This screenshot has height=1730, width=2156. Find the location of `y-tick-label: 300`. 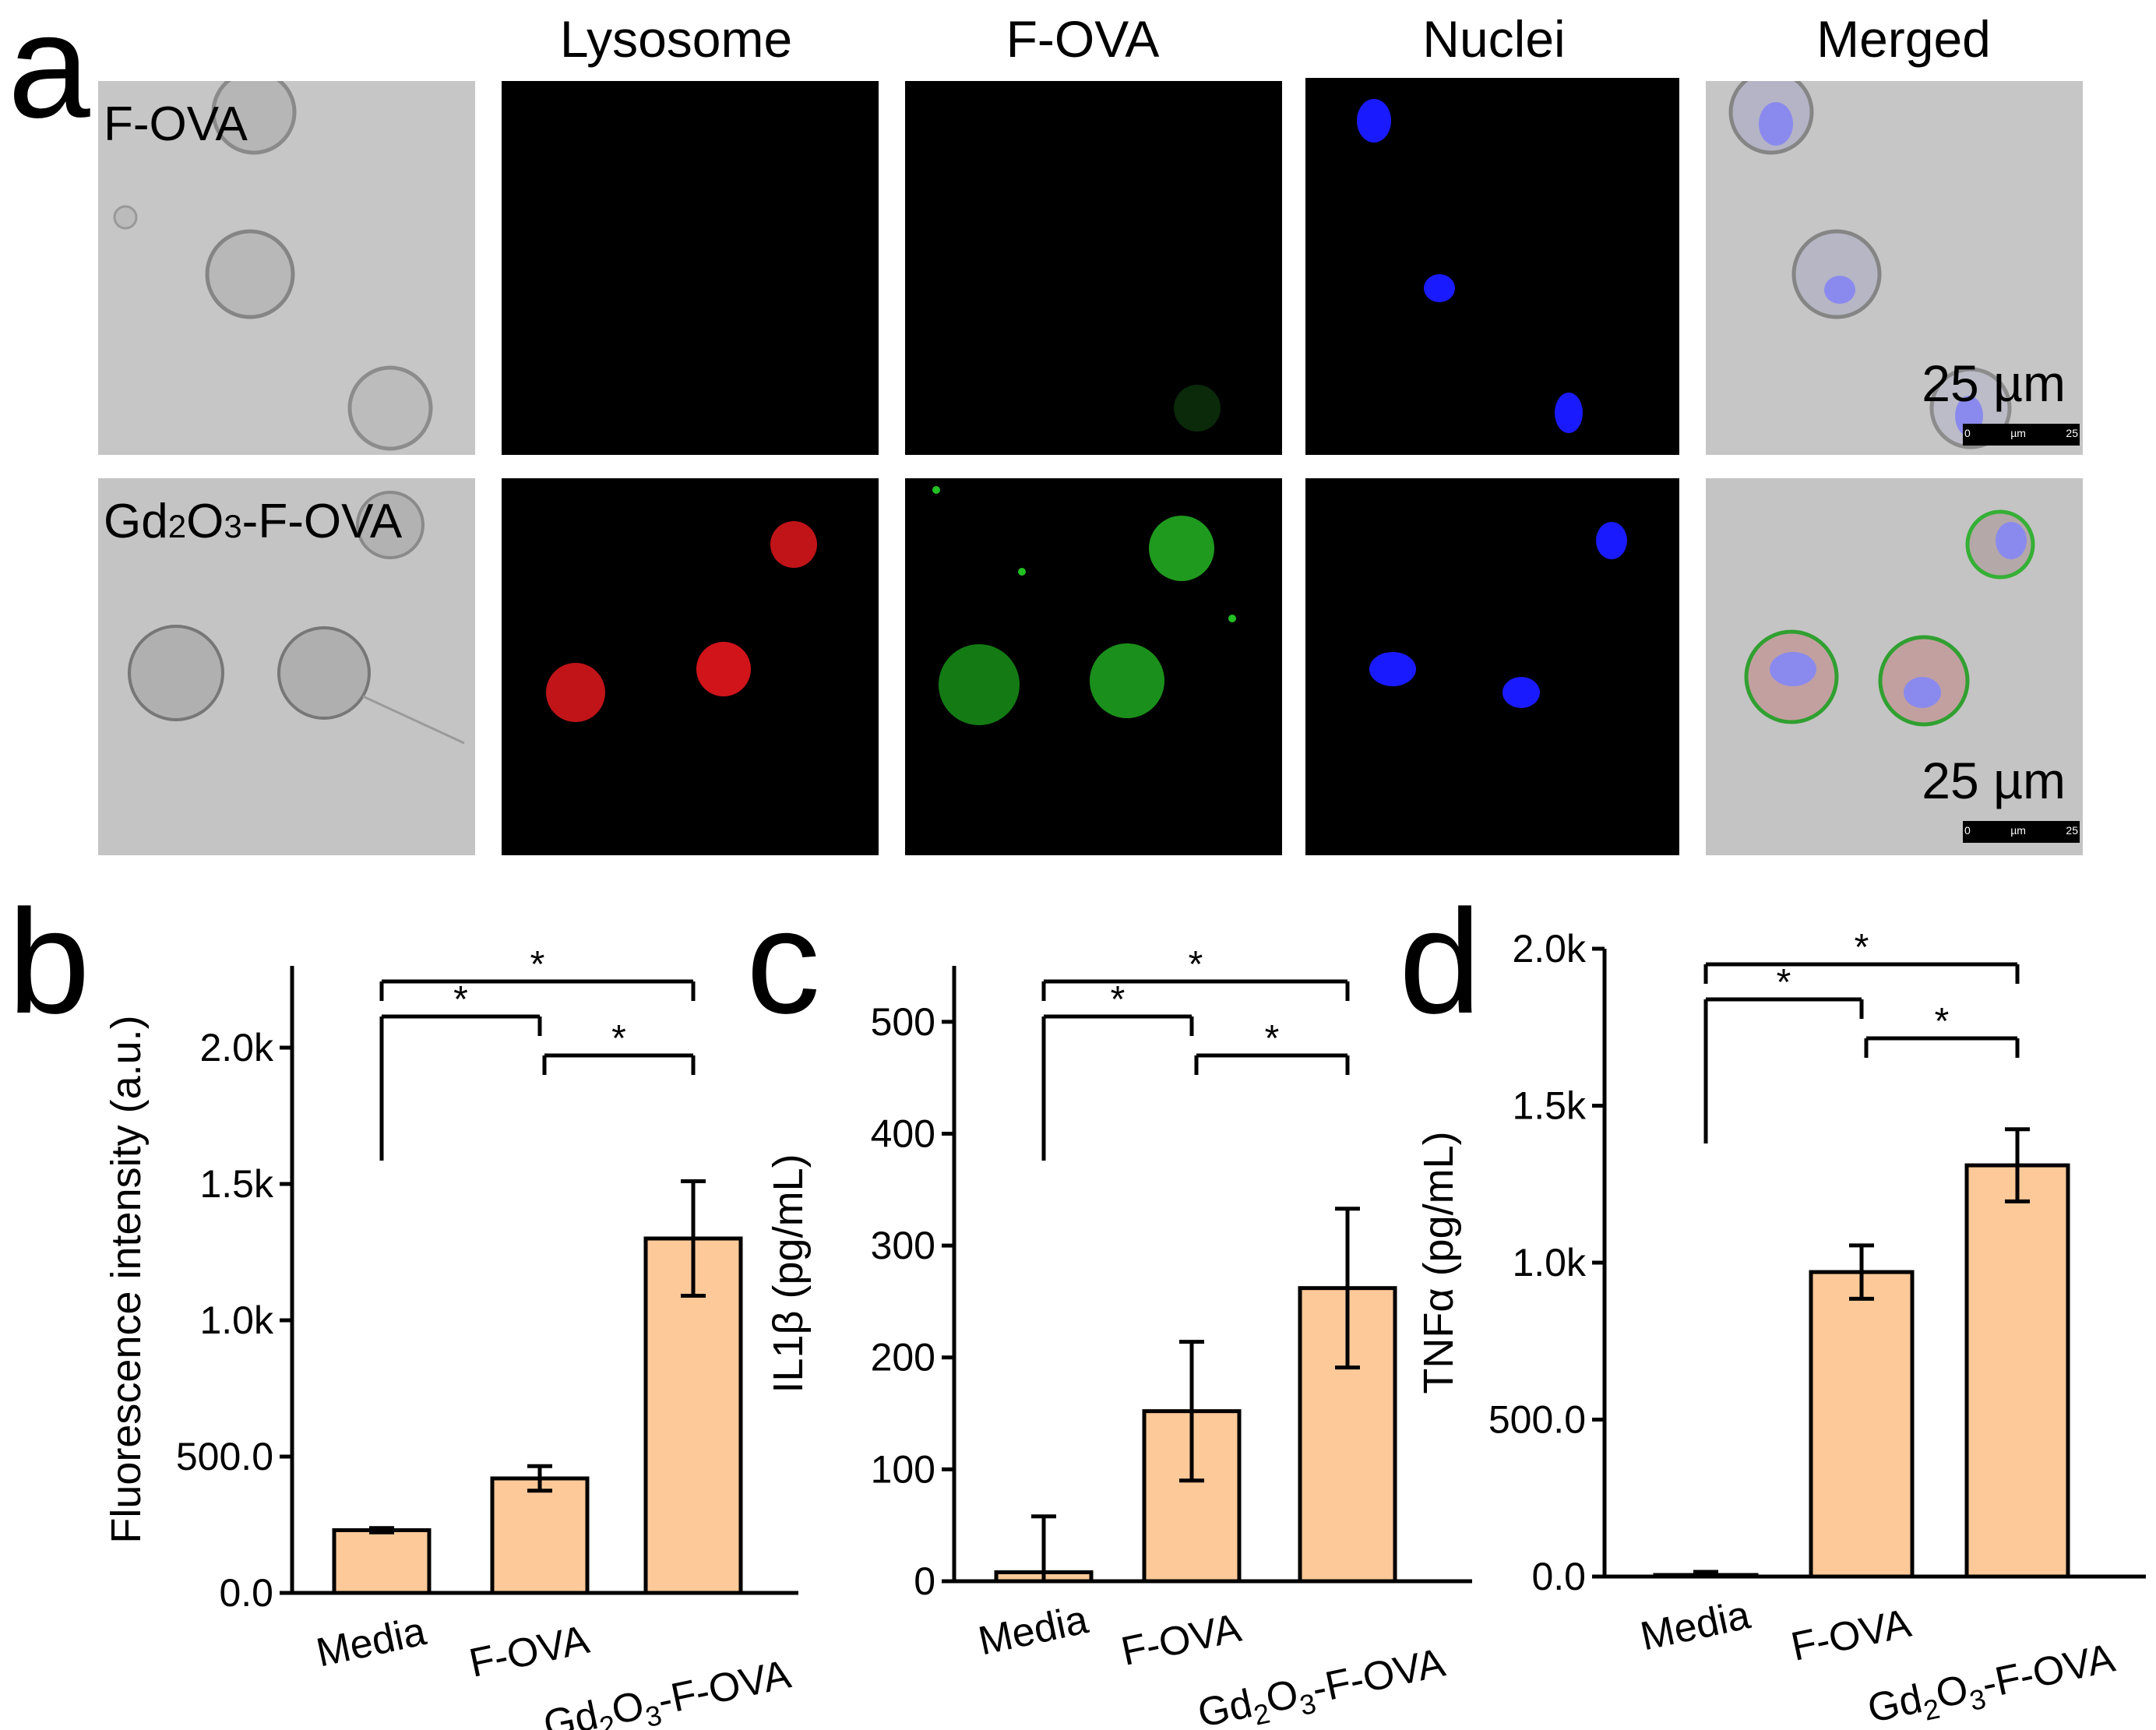

y-tick-label: 300 is located at coordinates (903, 1245).